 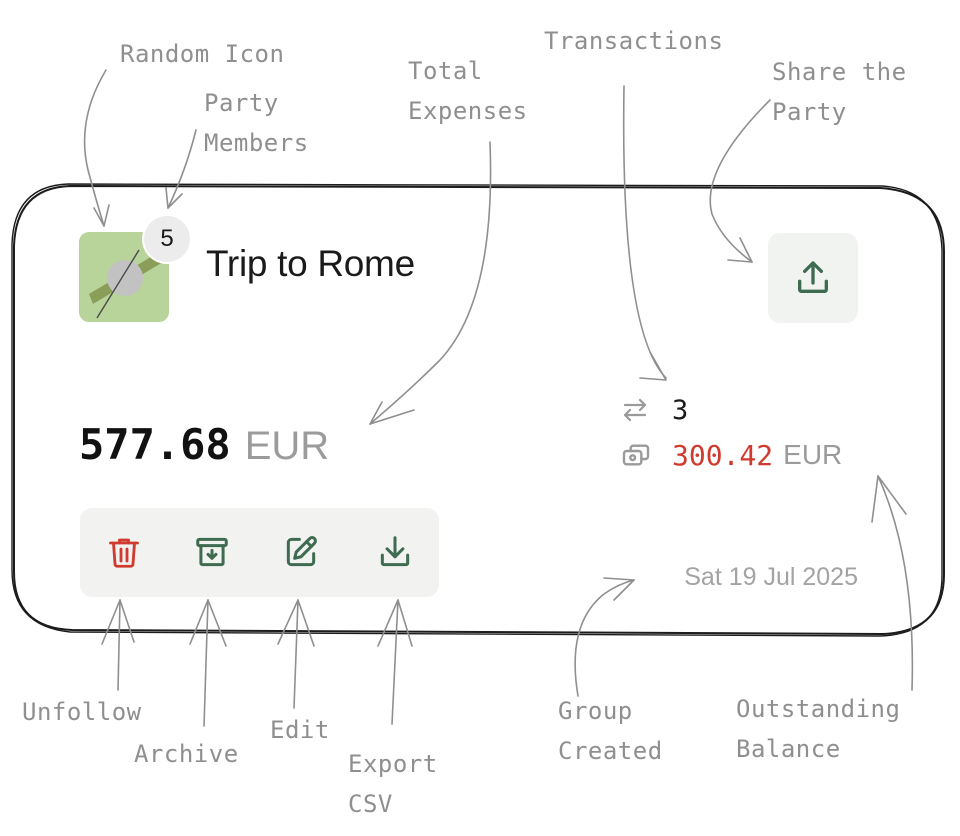 What do you see at coordinates (296, 654) in the screenshot?
I see `arrow-edit` at bounding box center [296, 654].